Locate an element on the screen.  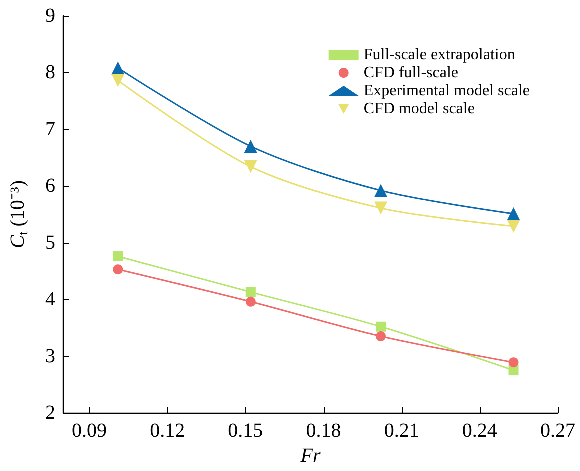
x-tick-label: 0.12 is located at coordinates (168, 431).